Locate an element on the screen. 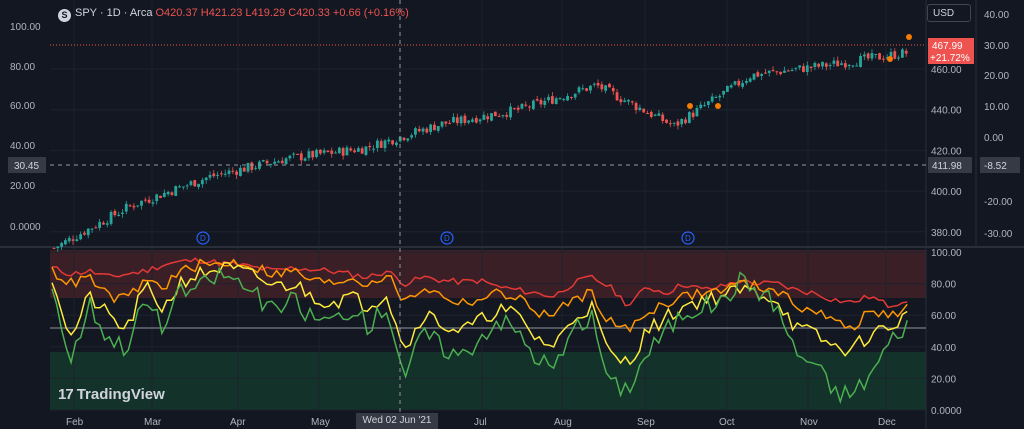  indicator-tick-label: 20.00 is located at coordinates (943, 379).